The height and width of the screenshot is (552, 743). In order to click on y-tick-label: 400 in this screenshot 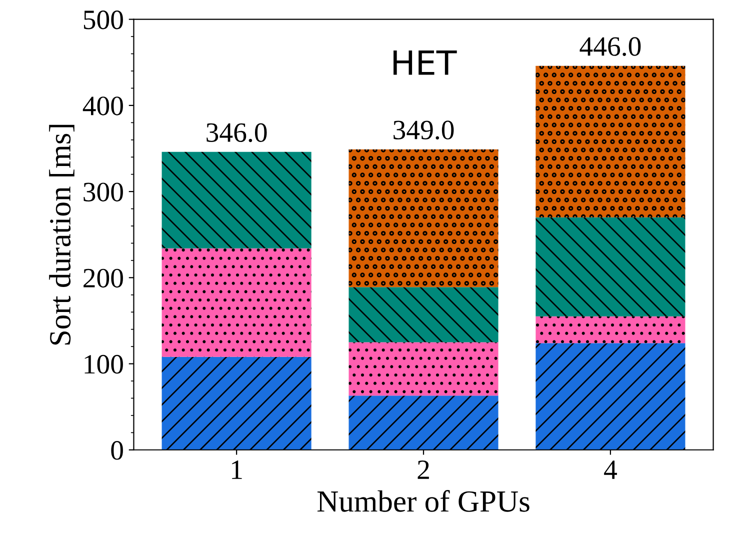, I will do `click(102, 106)`.